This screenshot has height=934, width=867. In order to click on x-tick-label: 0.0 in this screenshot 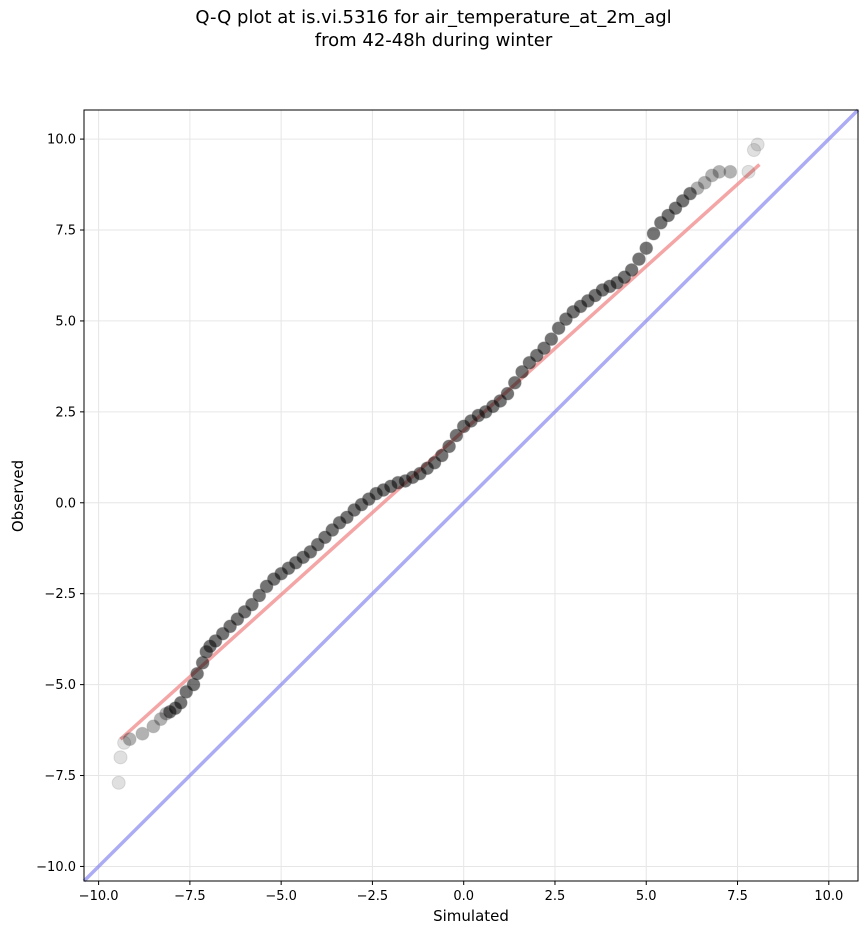, I will do `click(463, 896)`.